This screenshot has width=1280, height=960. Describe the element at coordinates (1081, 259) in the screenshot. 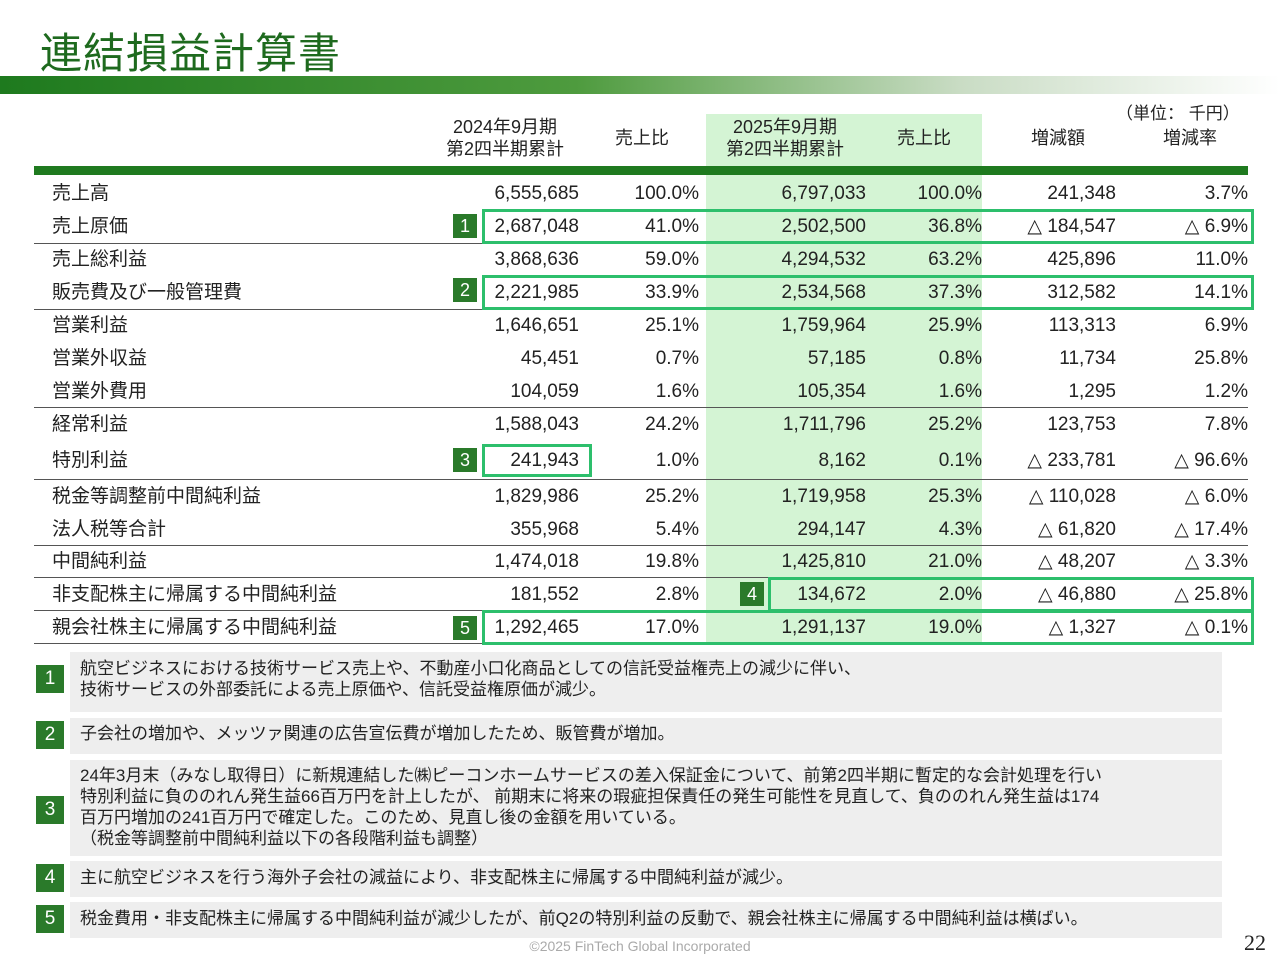

I see `diff-value: 425,896` at that location.